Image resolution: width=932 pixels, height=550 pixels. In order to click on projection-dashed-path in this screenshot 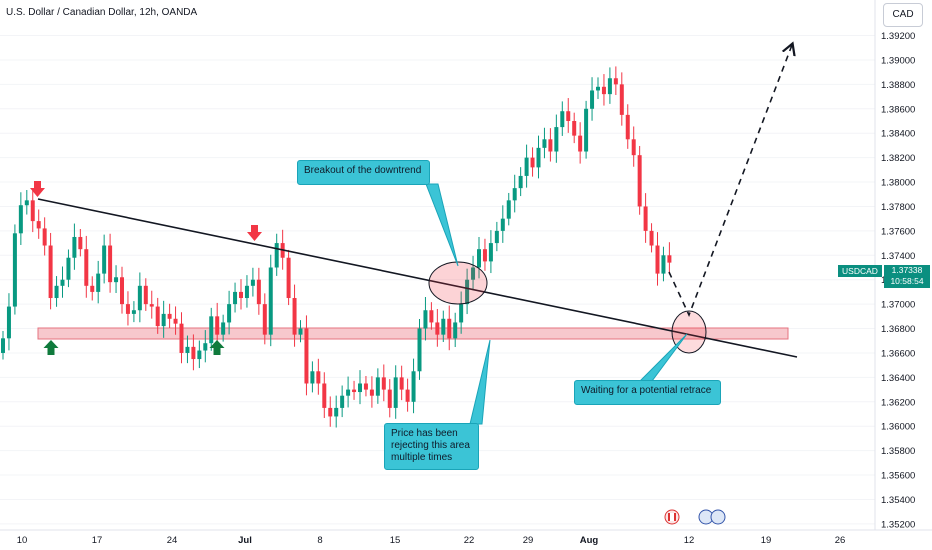, I will do `click(730, 181)`.